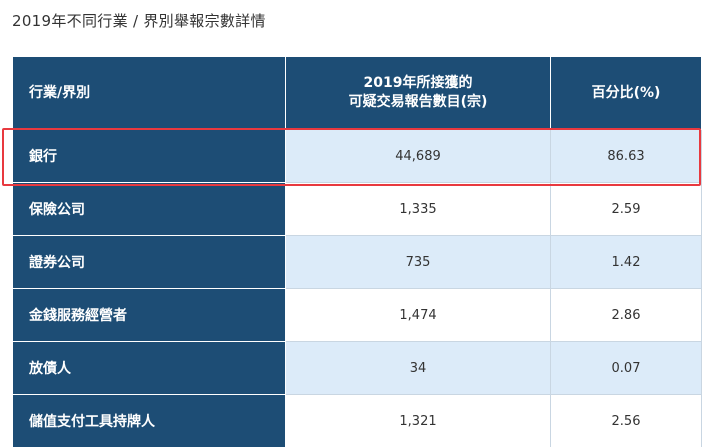 This screenshot has width=712, height=447. I want to click on row-report-count: 44,689, so click(418, 156).